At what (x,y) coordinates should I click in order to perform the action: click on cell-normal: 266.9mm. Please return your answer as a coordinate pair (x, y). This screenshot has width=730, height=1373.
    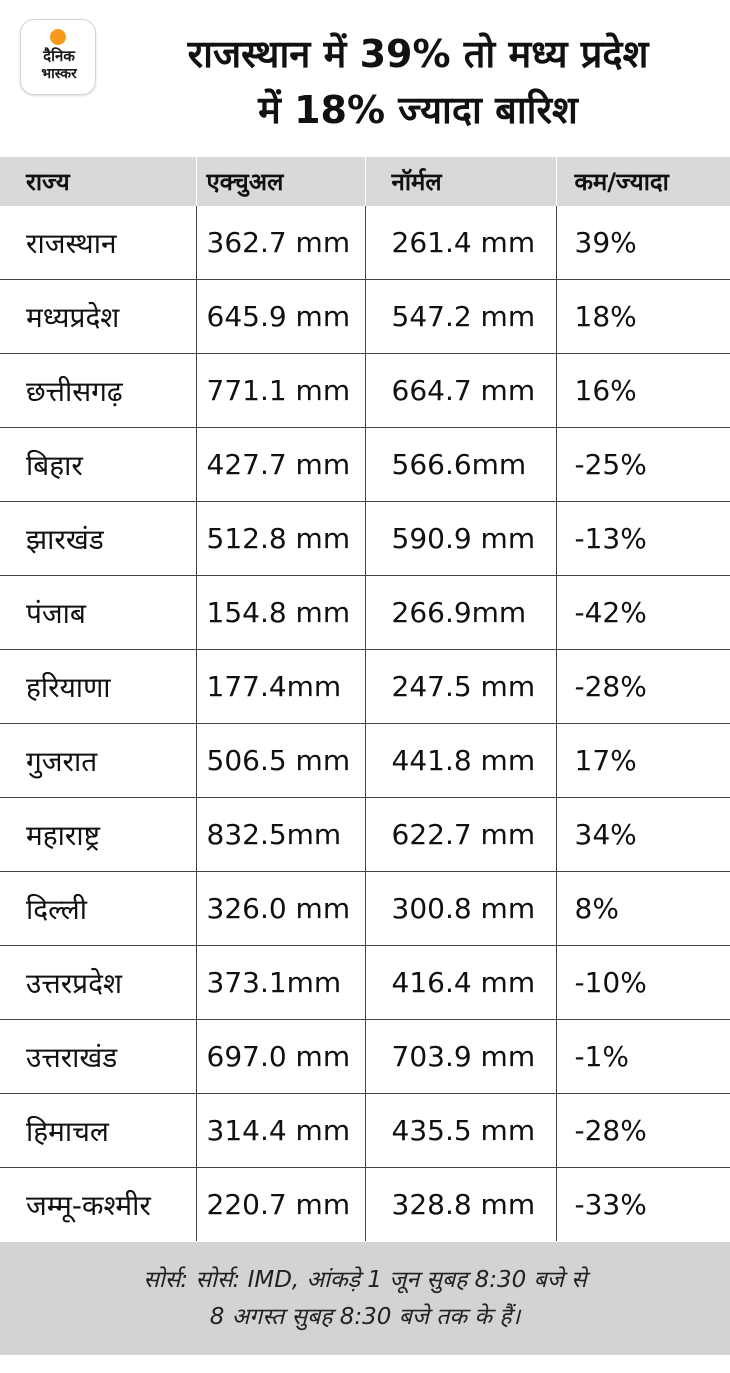
    Looking at the image, I should click on (460, 612).